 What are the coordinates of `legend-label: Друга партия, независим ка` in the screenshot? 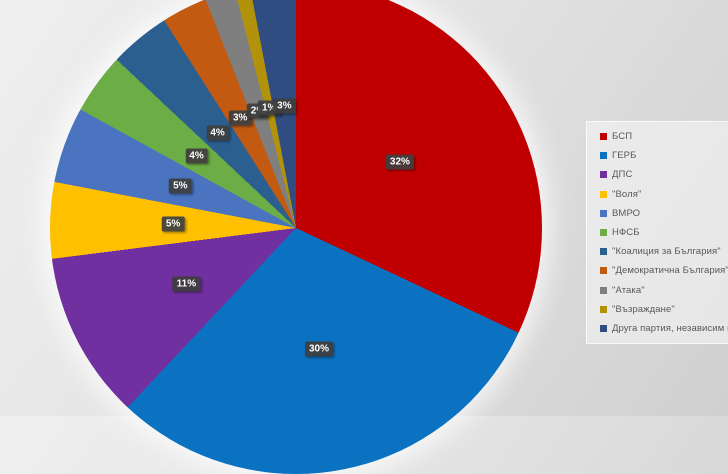 It's located at (670, 328).